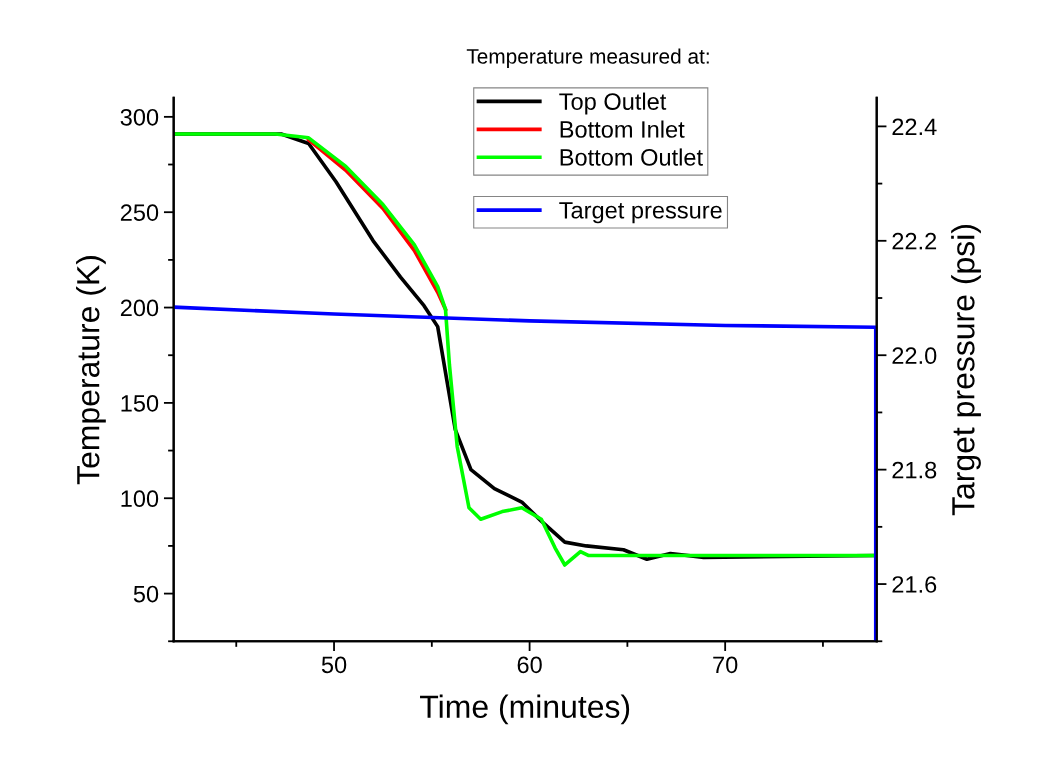 The width and height of the screenshot is (1040, 758). Describe the element at coordinates (525, 709) in the screenshot. I see `x-axis-title: Time (minutes)` at that location.